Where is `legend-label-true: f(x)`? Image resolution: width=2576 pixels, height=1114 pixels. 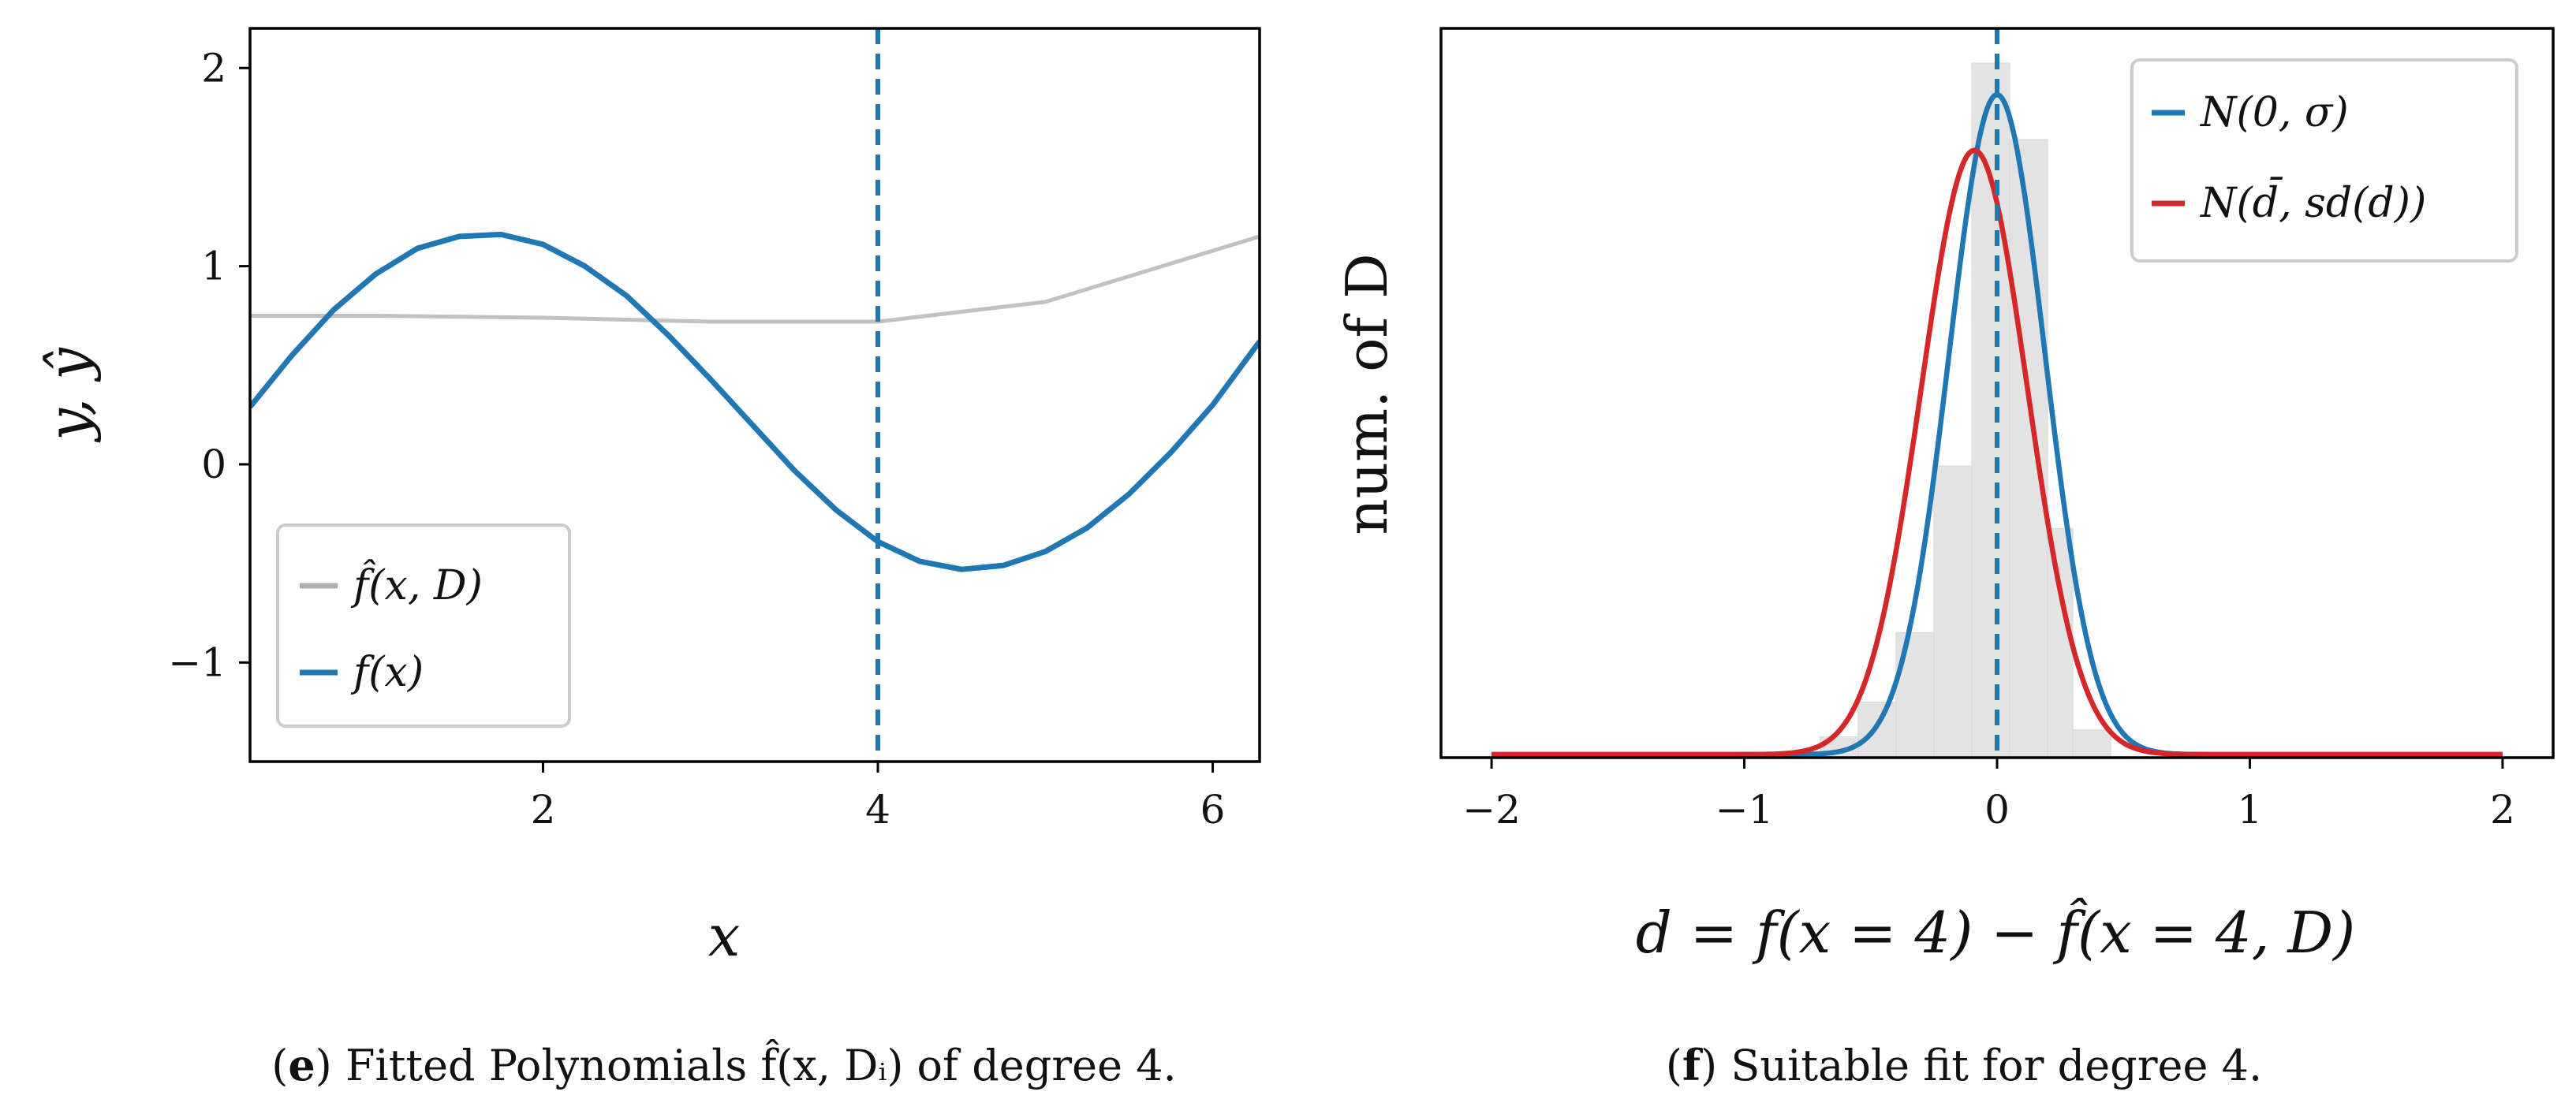 legend-label-true: f(x) is located at coordinates (387, 672).